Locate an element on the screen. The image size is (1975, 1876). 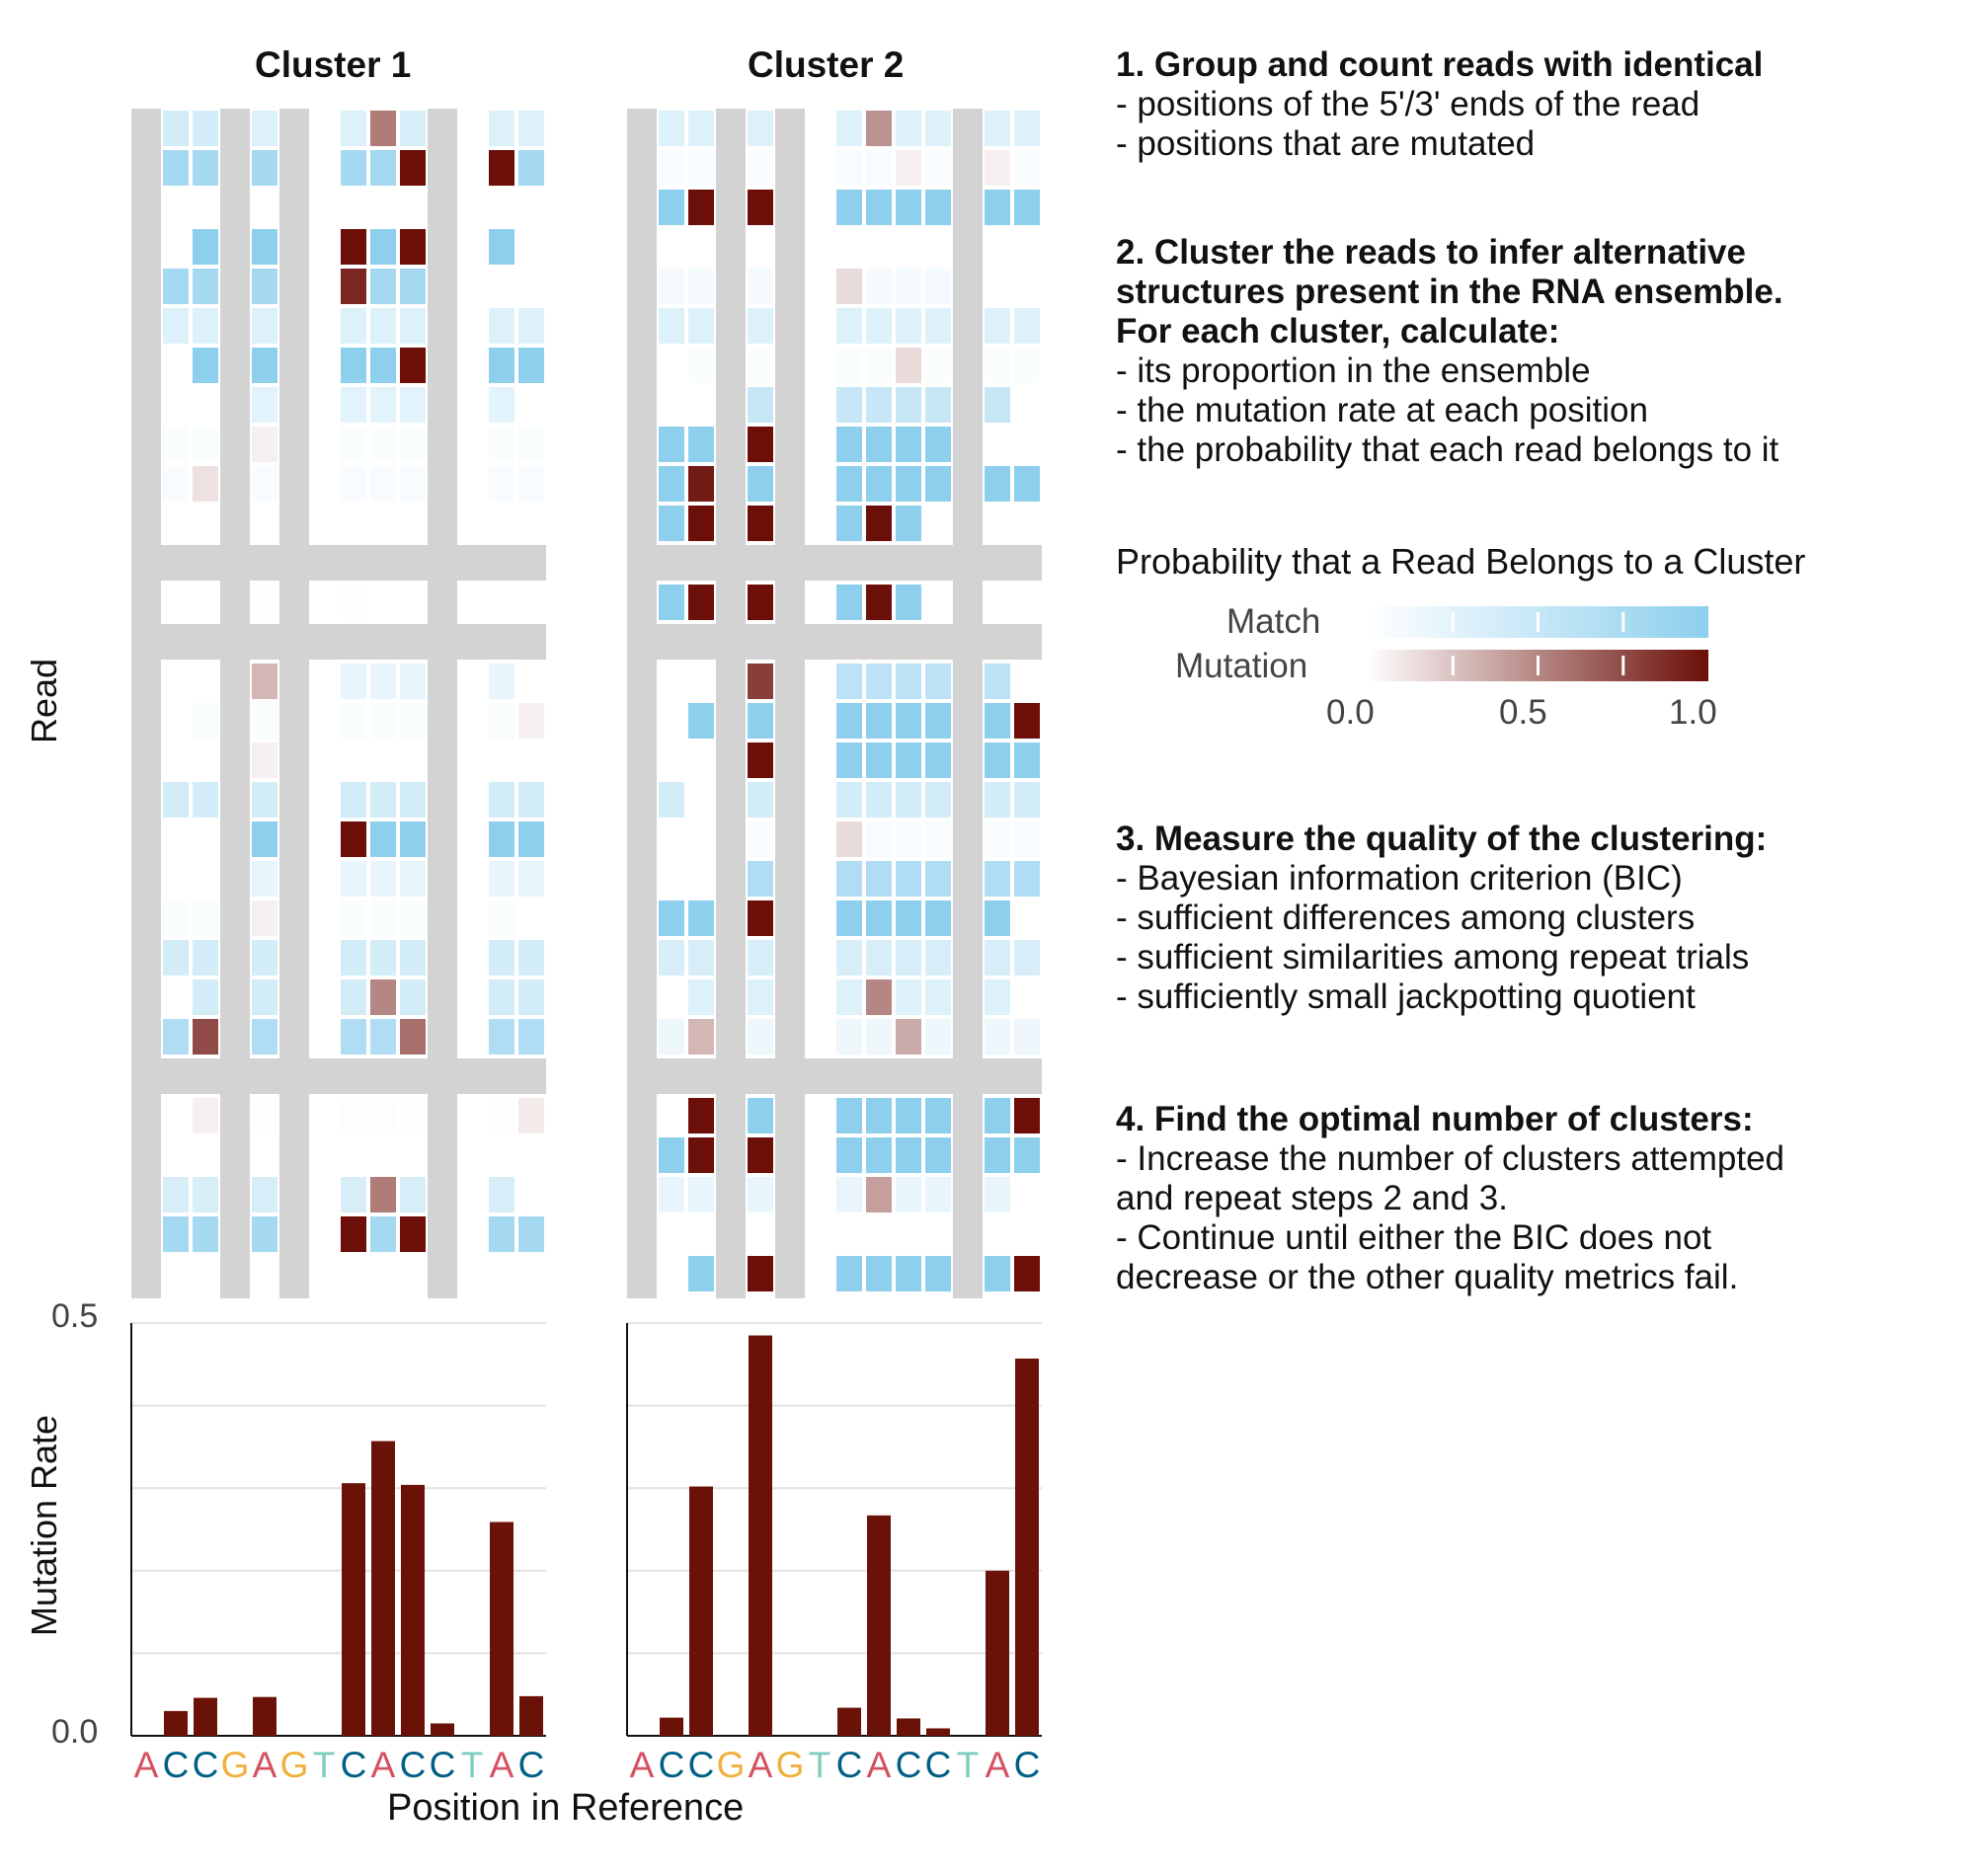
legend-tick-0-5: 0.5 is located at coordinates (1523, 712).